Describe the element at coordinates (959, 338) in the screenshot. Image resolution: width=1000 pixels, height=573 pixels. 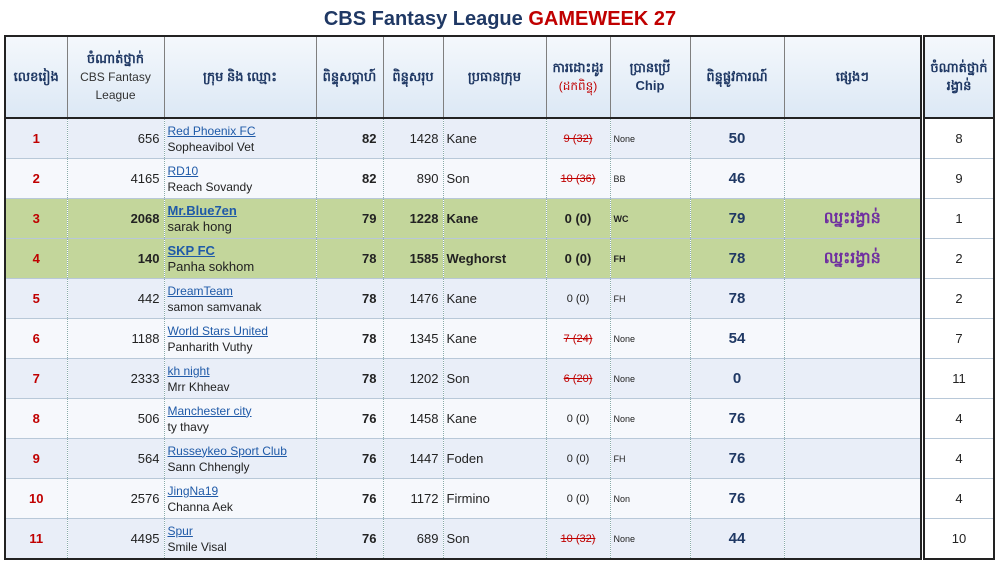
I see `prize-rank-cell: 7` at that location.